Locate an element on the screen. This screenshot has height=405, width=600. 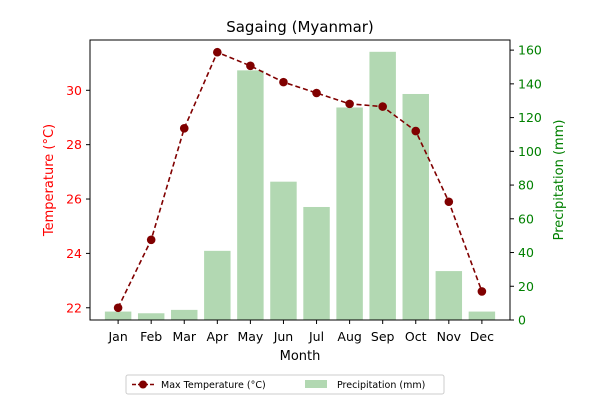
x-tick-label: Oct is located at coordinates (416, 336).